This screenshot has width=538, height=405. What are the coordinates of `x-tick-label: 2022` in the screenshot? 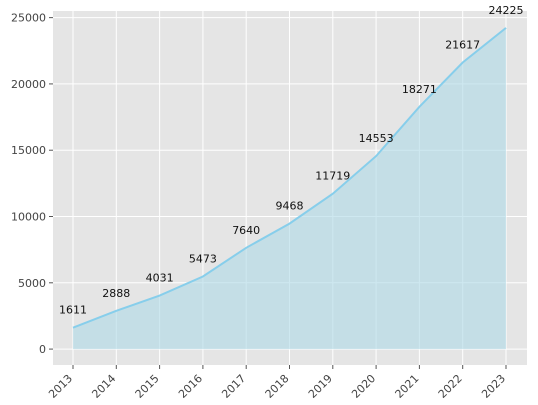 It's located at (450, 386).